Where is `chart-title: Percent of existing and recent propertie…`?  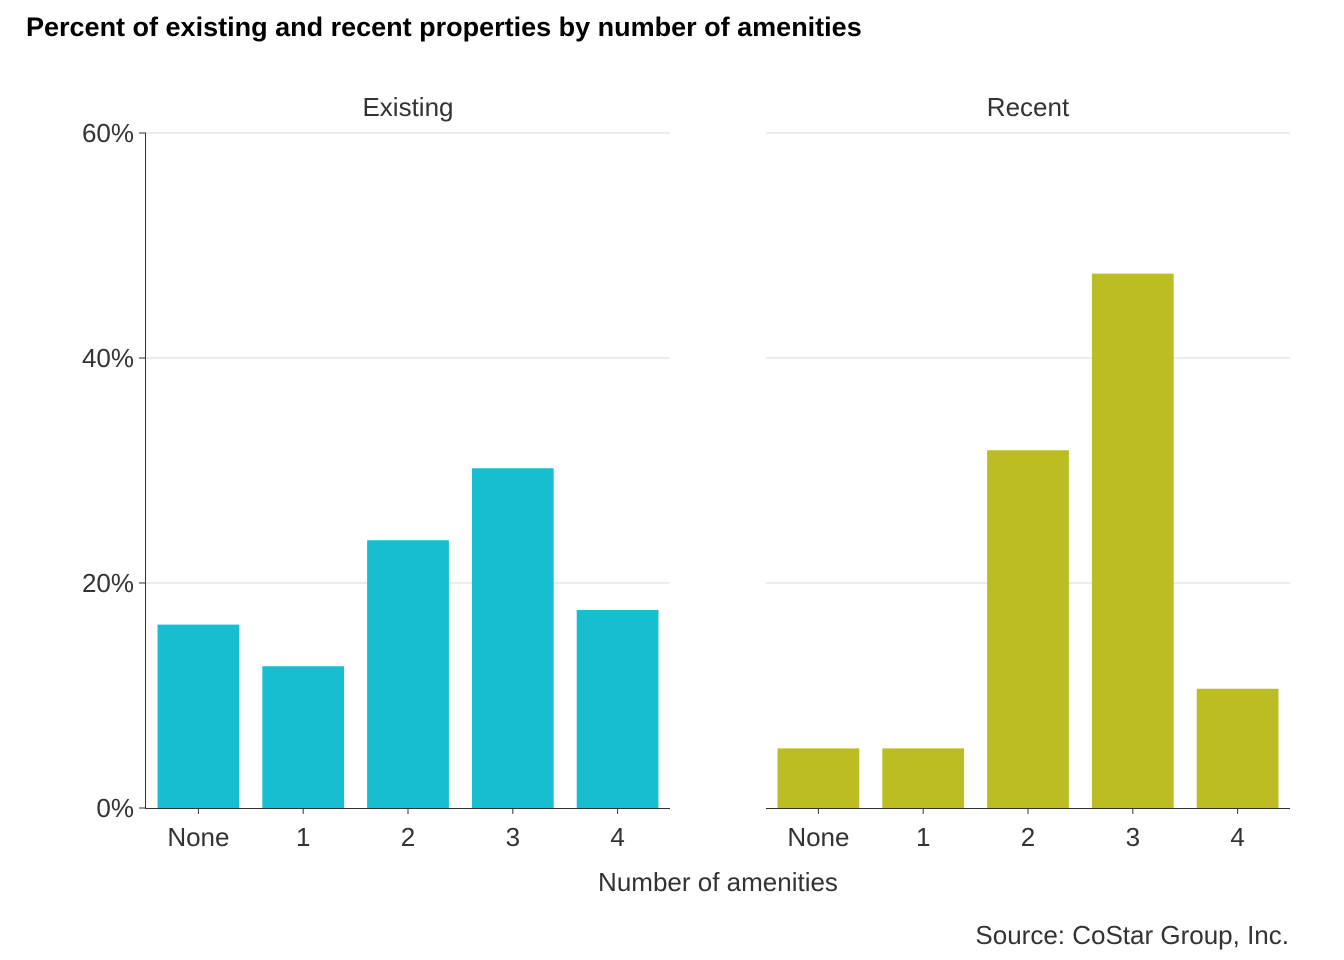 chart-title: Percent of existing and recent propertie… is located at coordinates (444, 27).